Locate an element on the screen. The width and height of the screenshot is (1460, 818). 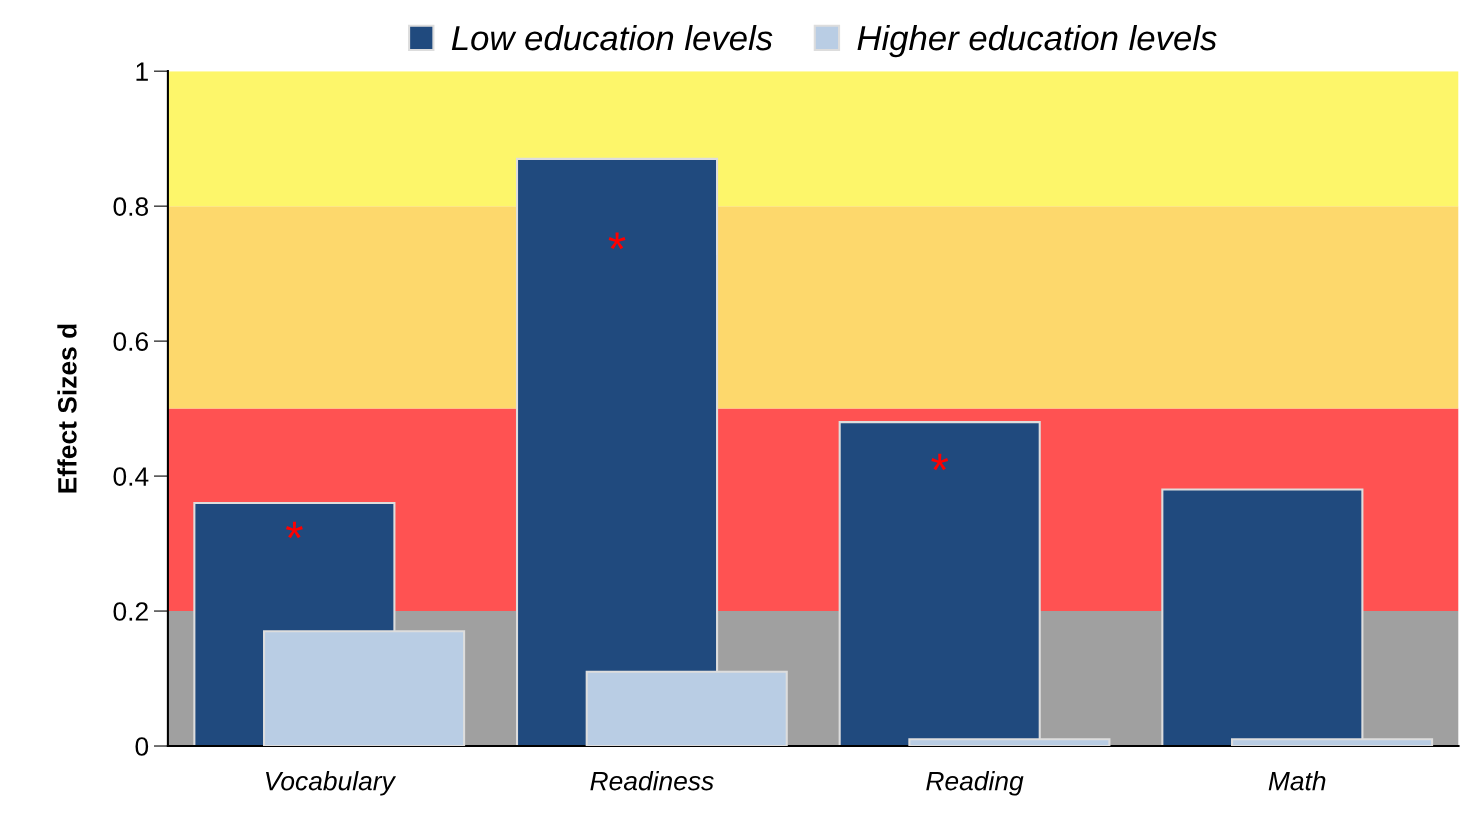
y-tick-label: 1 is located at coordinates (142, 71).